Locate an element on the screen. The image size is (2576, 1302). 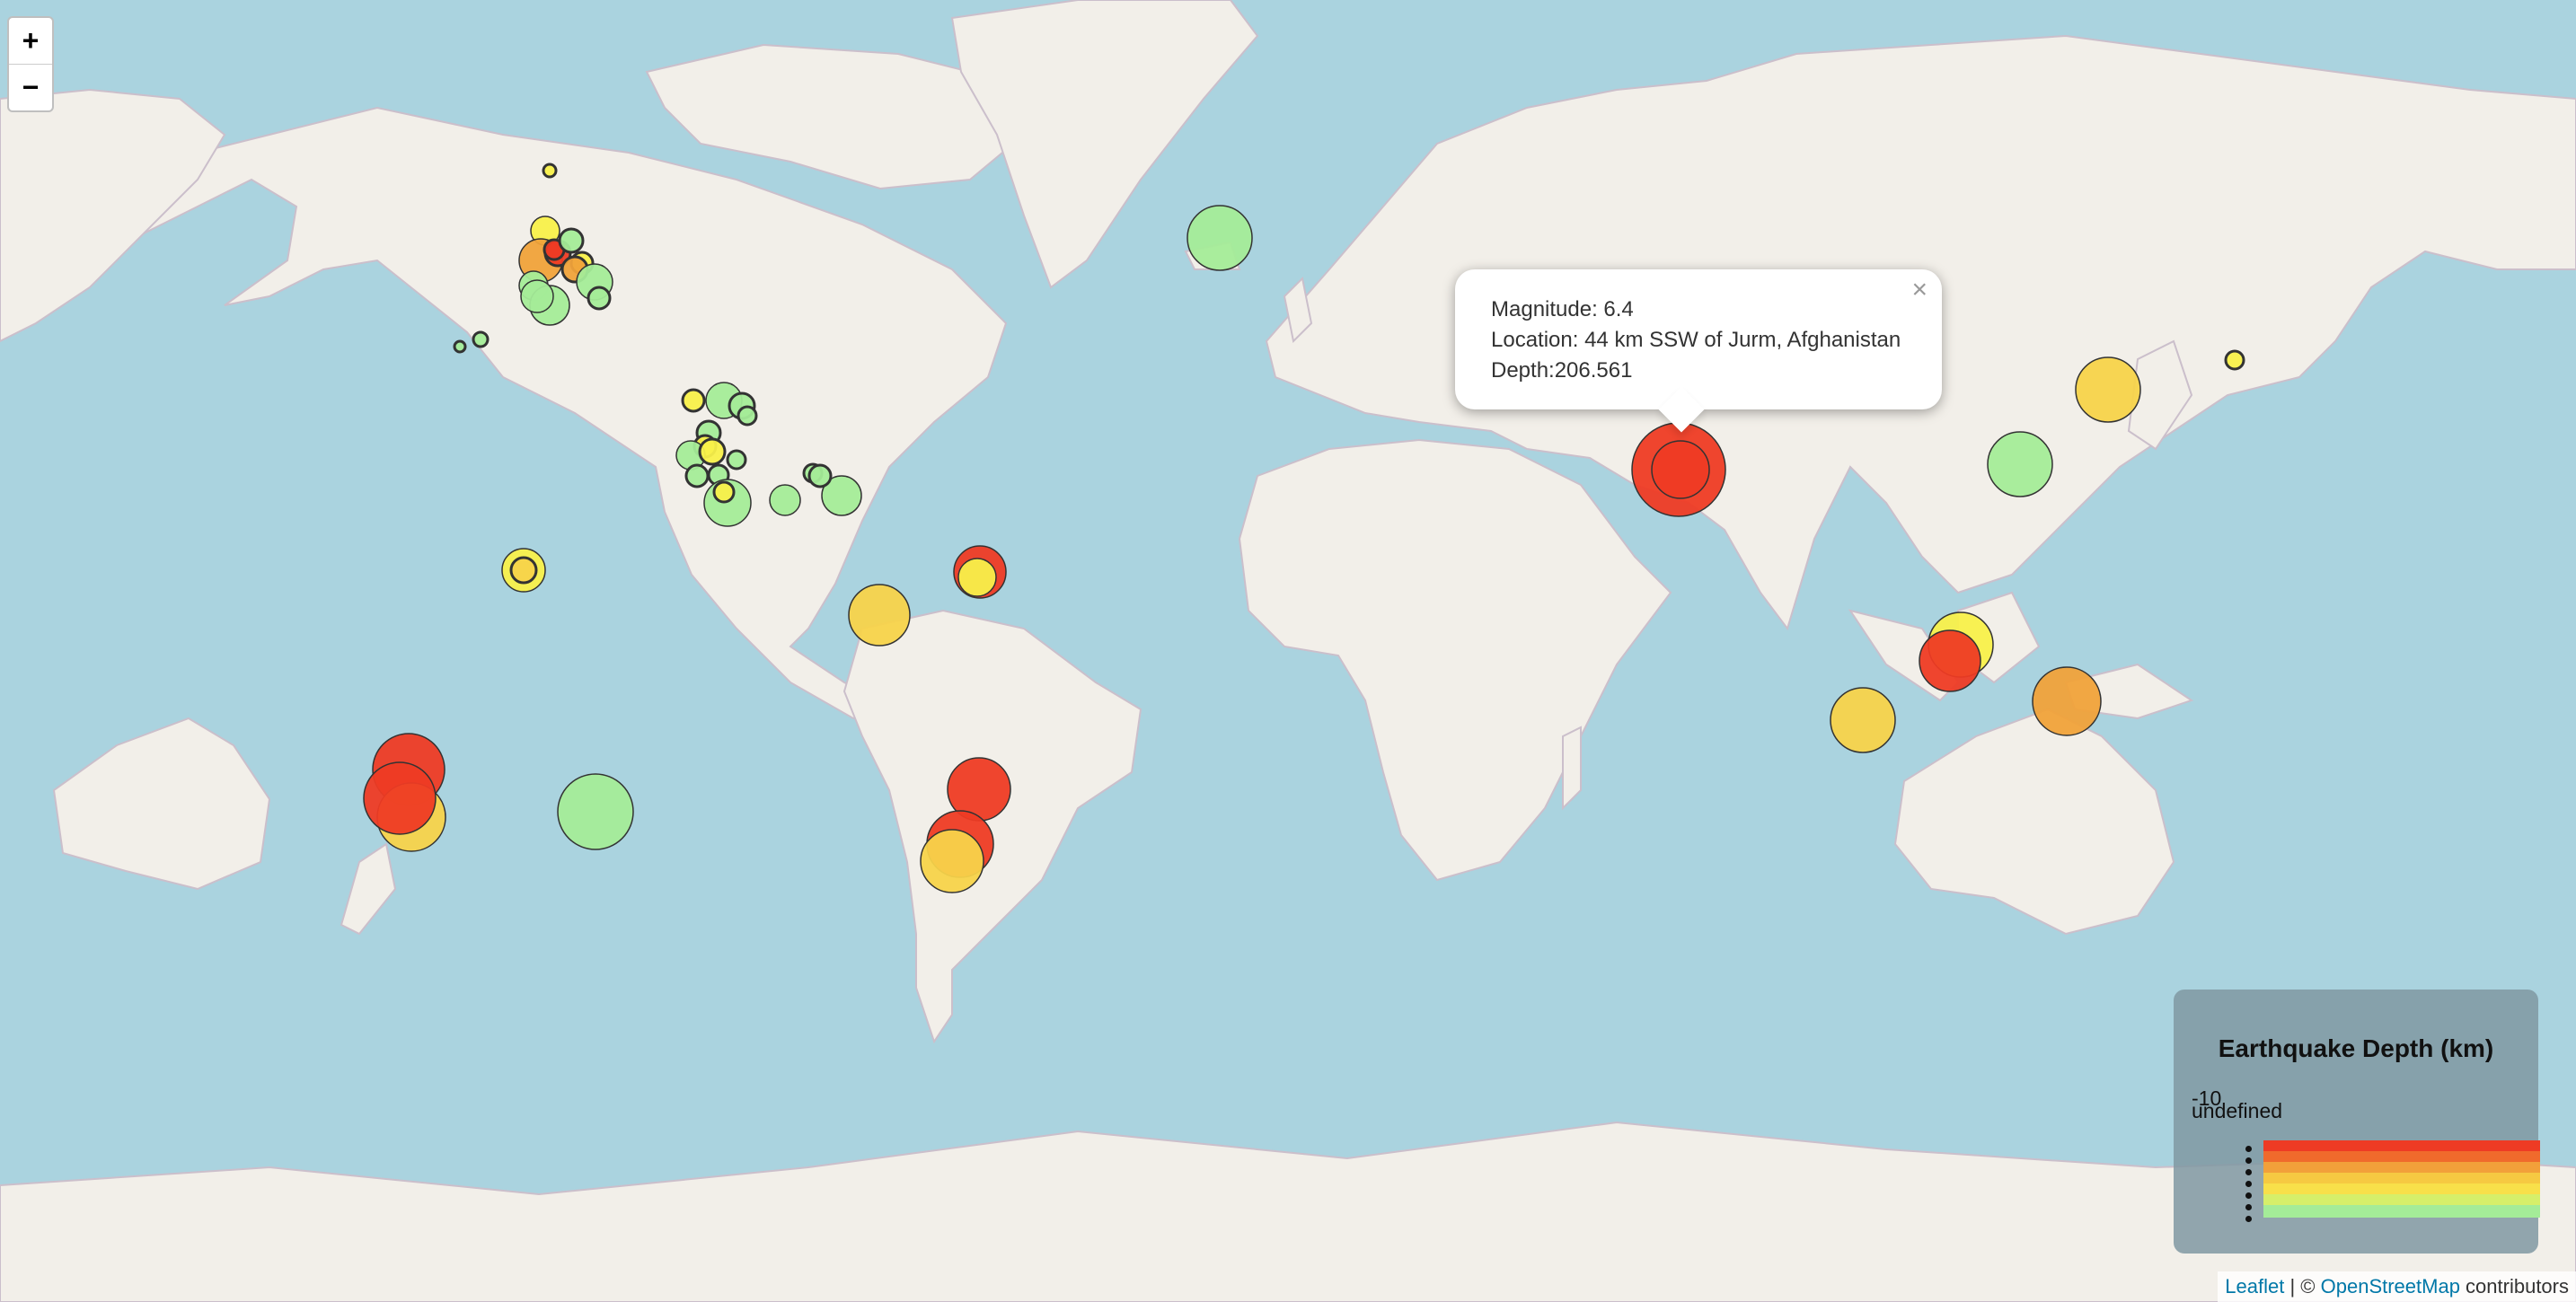
popup-magnitude: Magnitude: 6.4 is located at coordinates (1562, 309).